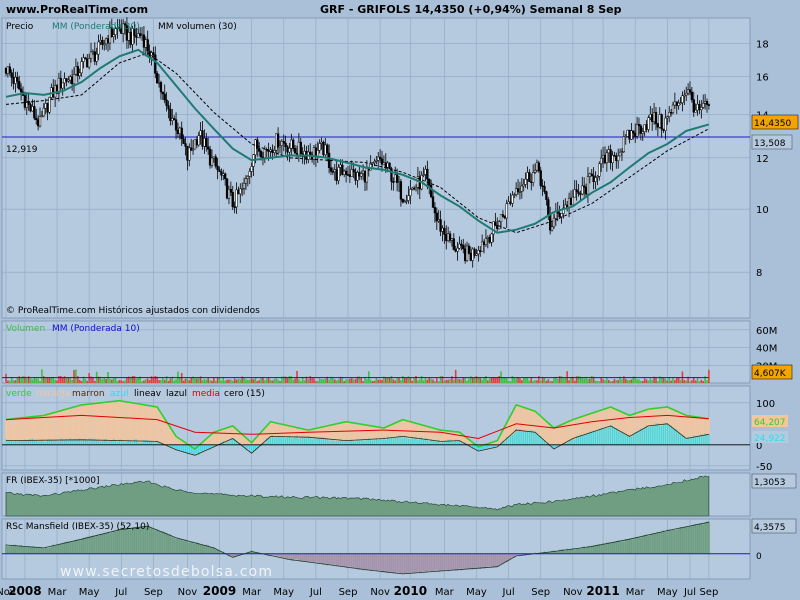 Image resolution: width=800 pixels, height=600 pixels. Describe the element at coordinates (148, 394) in the screenshot. I see `osc-legend-lineav: lineav` at that location.